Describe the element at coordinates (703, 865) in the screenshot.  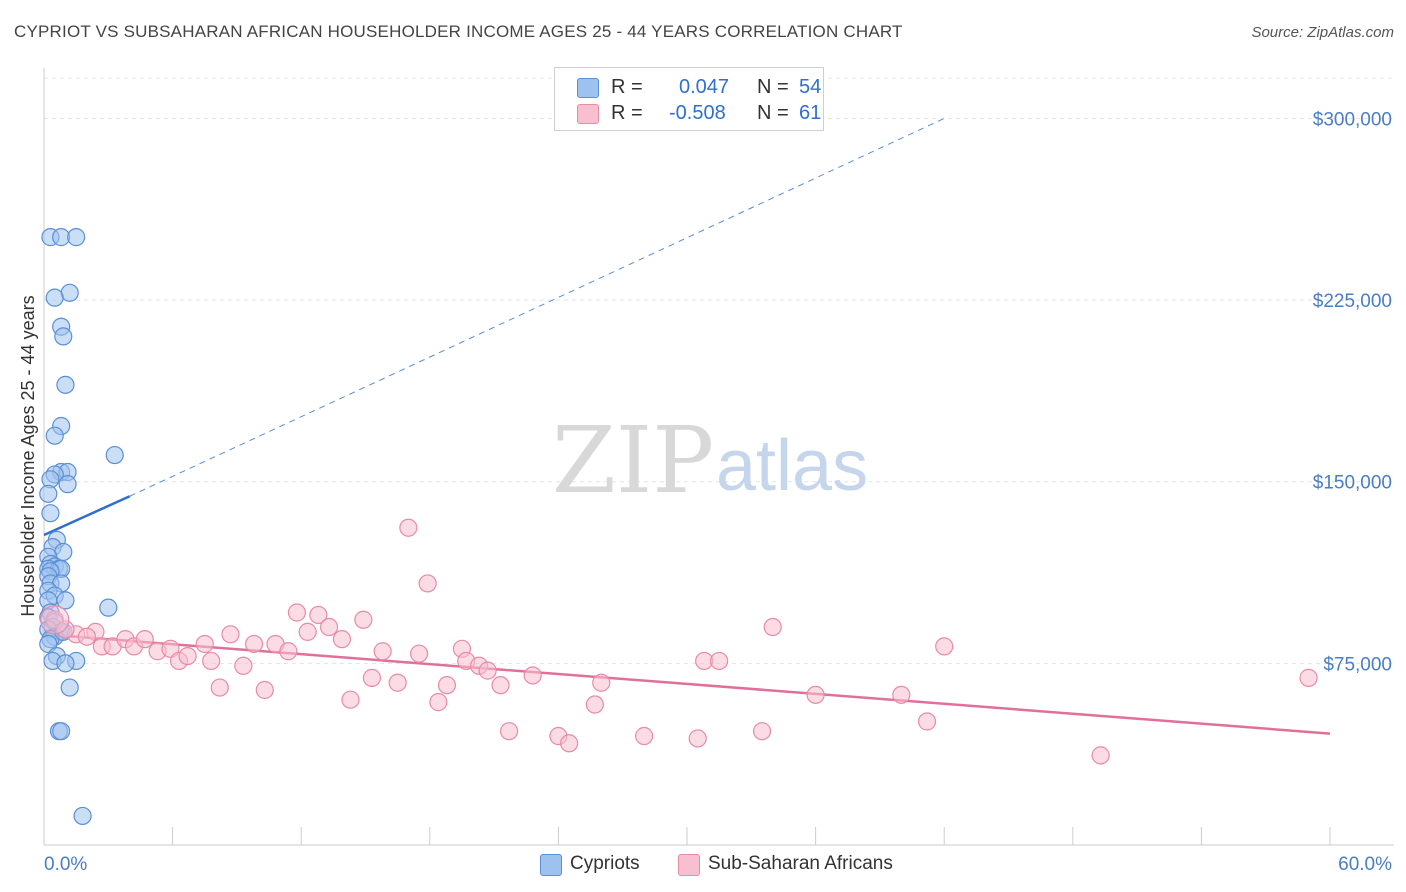
I see `series-legend: Cypriots Sub-Saharan Africans` at that location.